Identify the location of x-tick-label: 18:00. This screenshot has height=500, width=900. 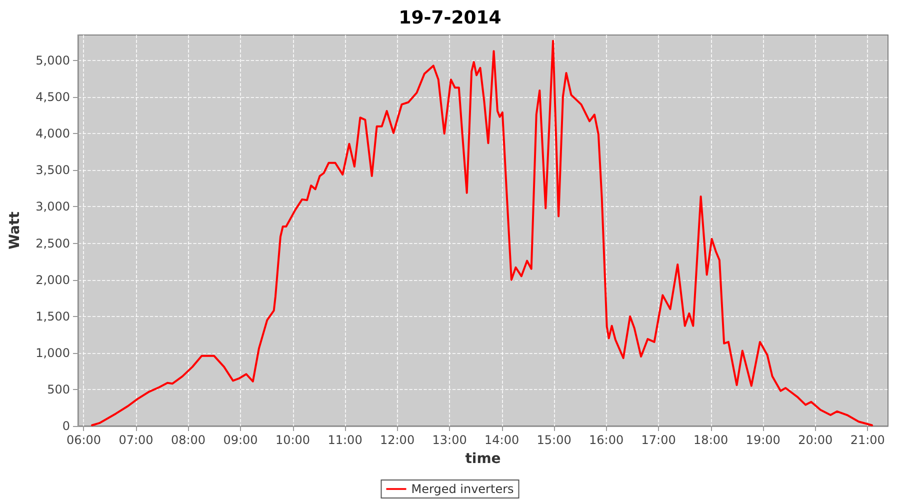
(711, 440).